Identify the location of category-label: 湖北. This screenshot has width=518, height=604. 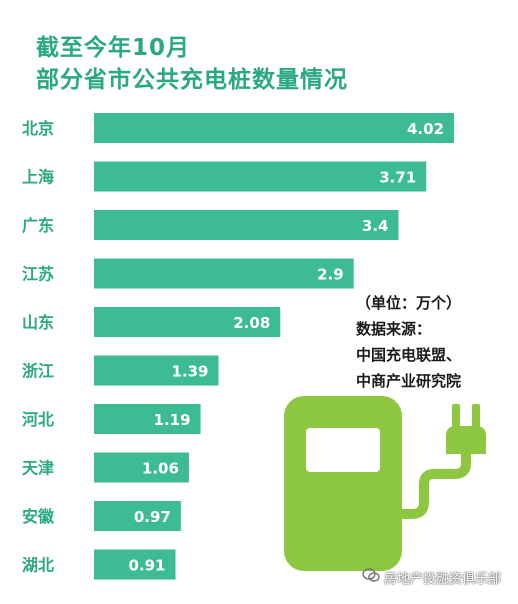
(38, 565).